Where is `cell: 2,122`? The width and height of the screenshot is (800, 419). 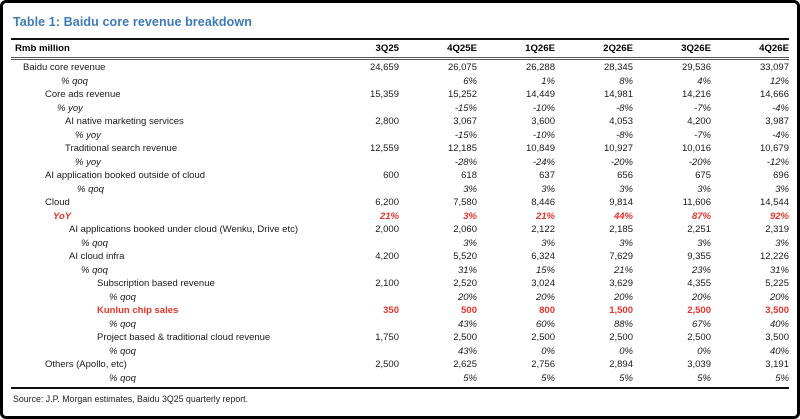 cell: 2,122 is located at coordinates (543, 230).